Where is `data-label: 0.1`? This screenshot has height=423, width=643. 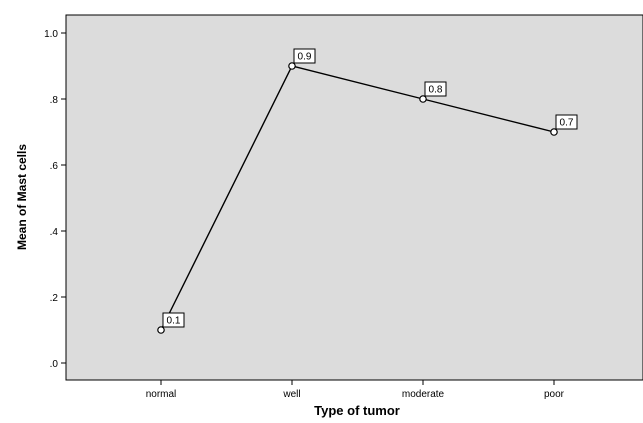
data-label: 0.1 is located at coordinates (174, 321).